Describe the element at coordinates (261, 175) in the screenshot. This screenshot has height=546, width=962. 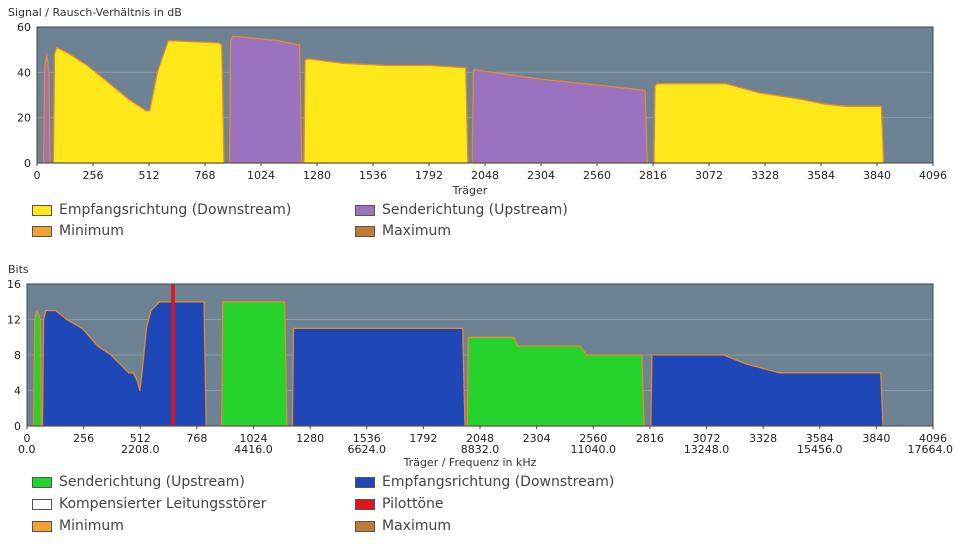
I see `snr-x-tick-label: 1024` at that location.